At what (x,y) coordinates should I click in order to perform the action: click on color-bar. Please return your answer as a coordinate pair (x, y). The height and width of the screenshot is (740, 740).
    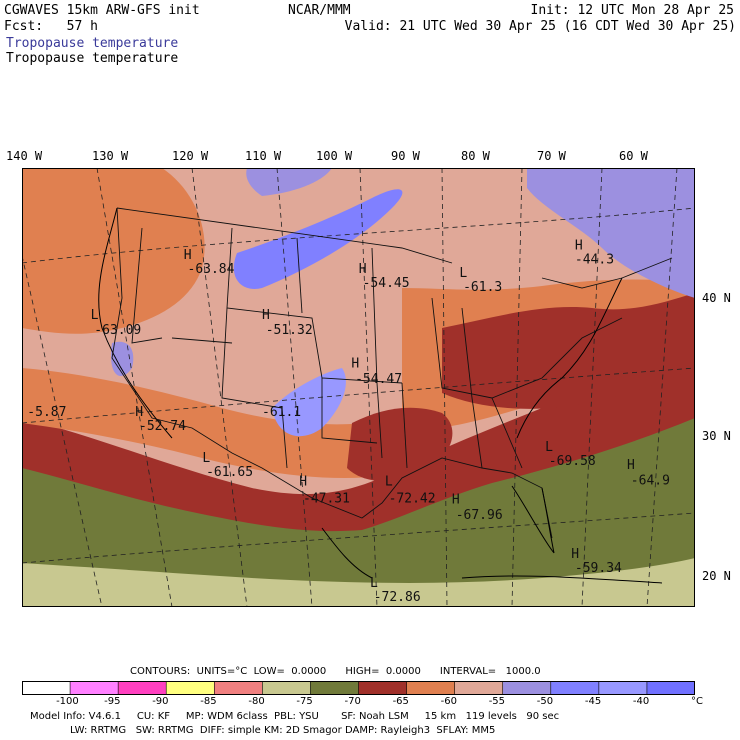
    Looking at the image, I should click on (358, 688).